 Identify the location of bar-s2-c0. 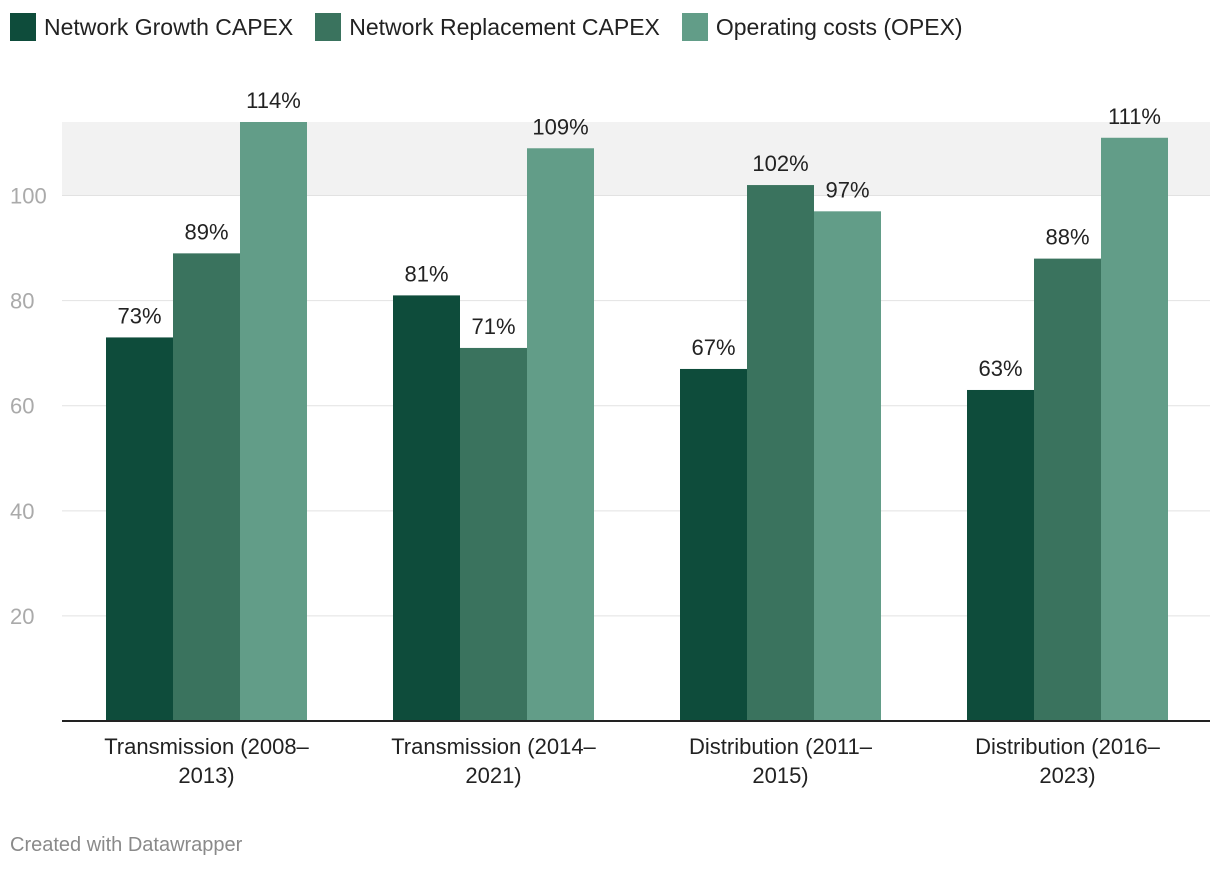
(273, 421).